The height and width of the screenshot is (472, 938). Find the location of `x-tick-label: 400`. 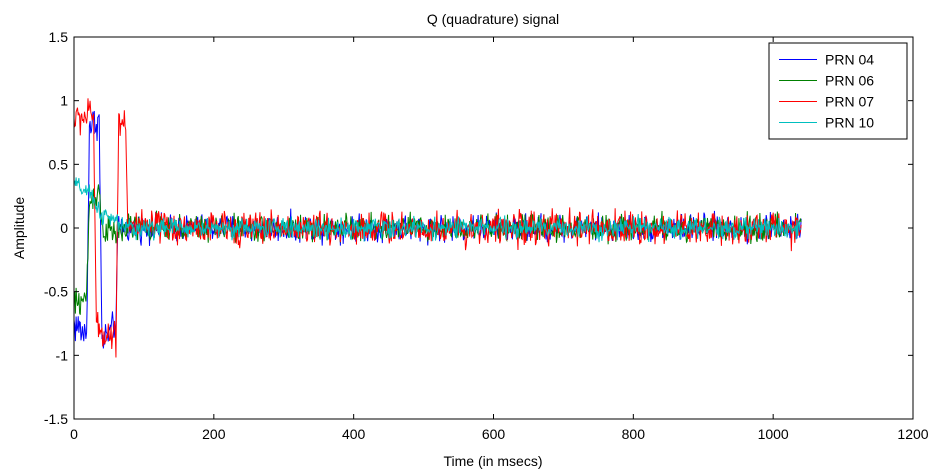

x-tick-label: 400 is located at coordinates (354, 434).